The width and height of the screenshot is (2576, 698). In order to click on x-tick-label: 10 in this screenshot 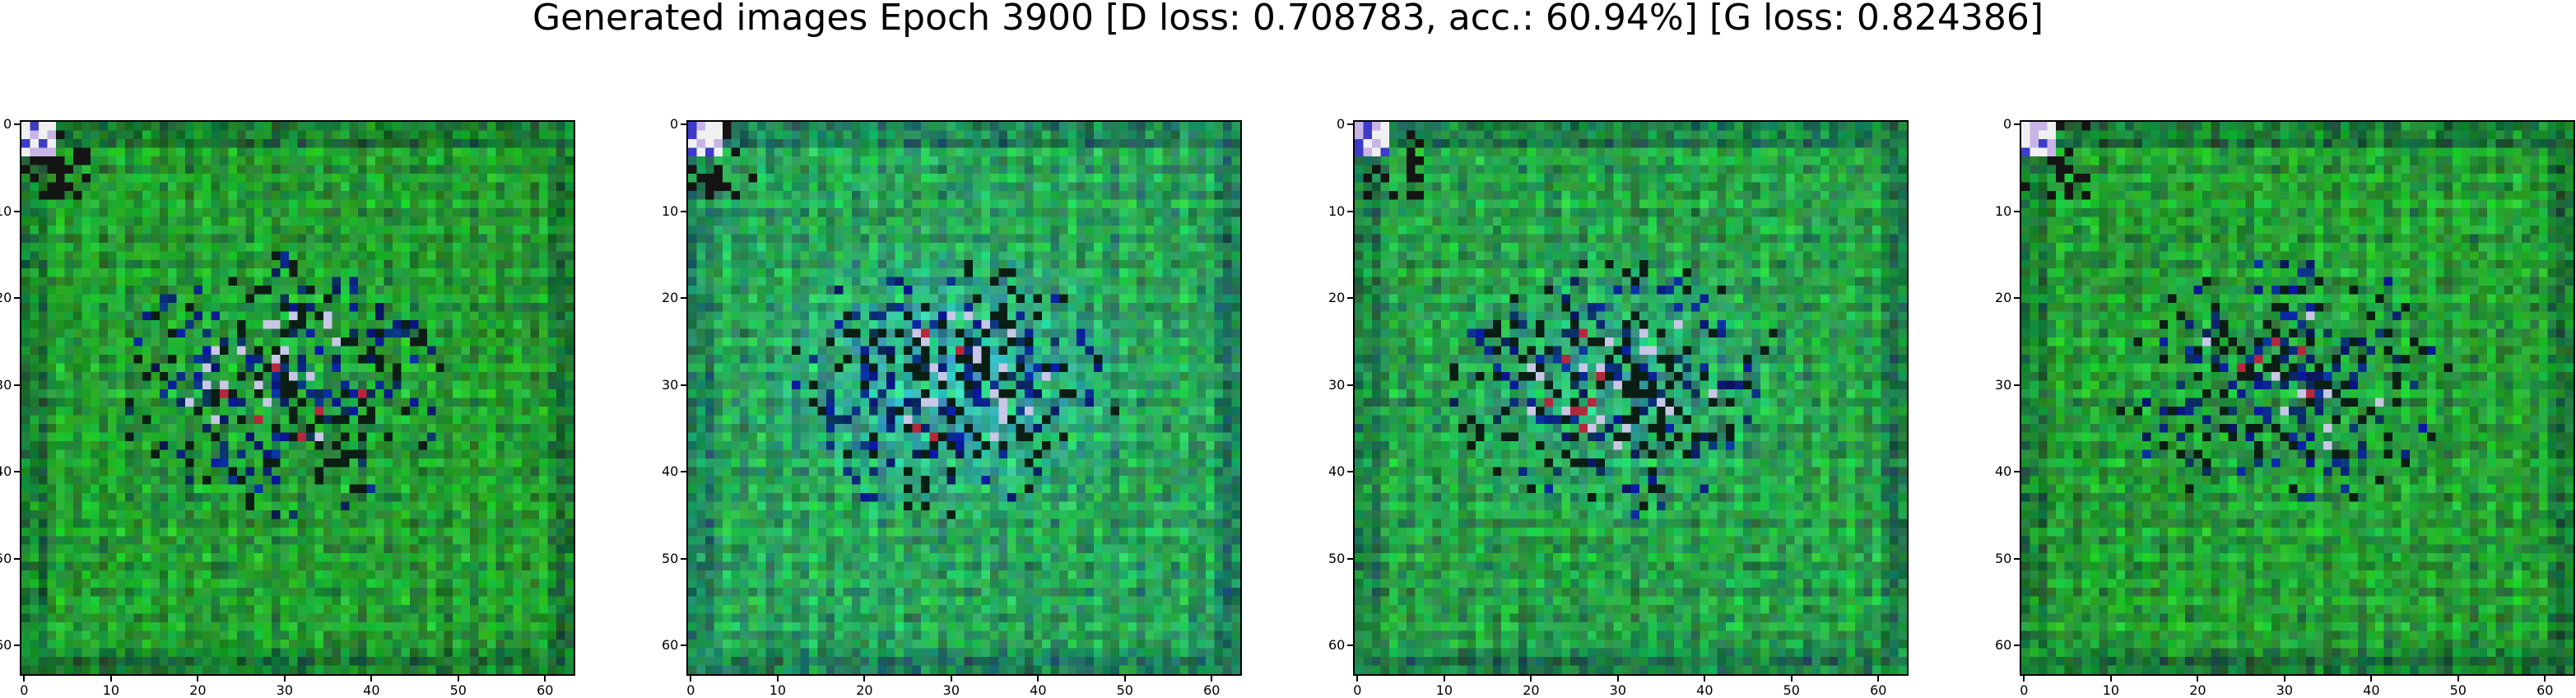, I will do `click(111, 690)`.